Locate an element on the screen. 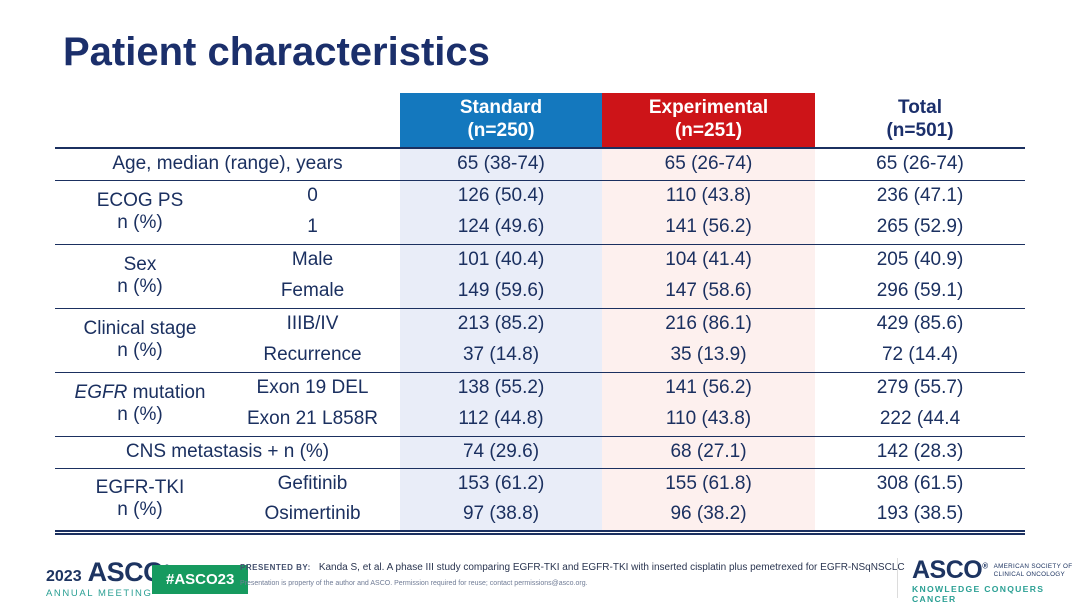 Image resolution: width=1080 pixels, height=608 pixels. egfr-0-total-cell: 279 (55.7) is located at coordinates (920, 388).